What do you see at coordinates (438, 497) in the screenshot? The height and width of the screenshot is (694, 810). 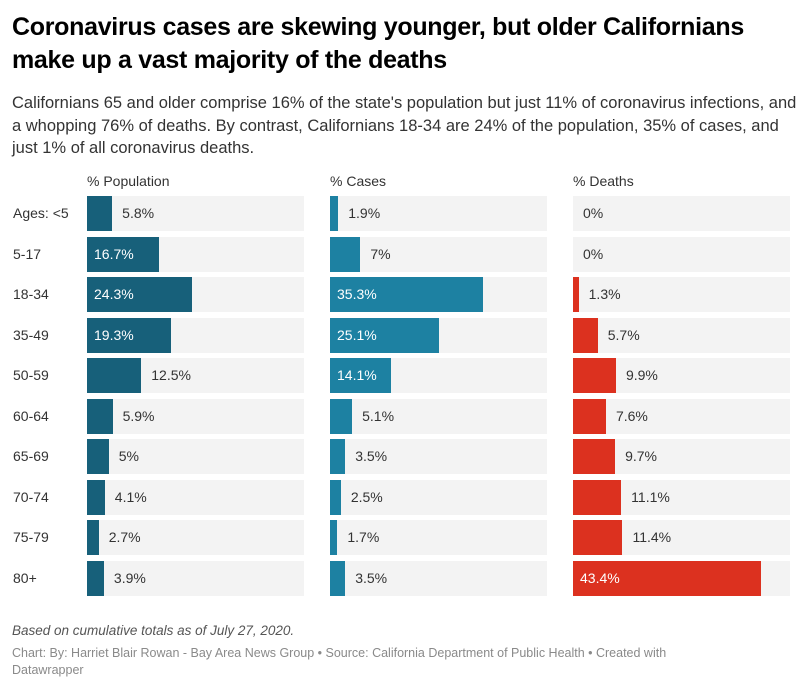 I see `bar-track: 2.5%` at bounding box center [438, 497].